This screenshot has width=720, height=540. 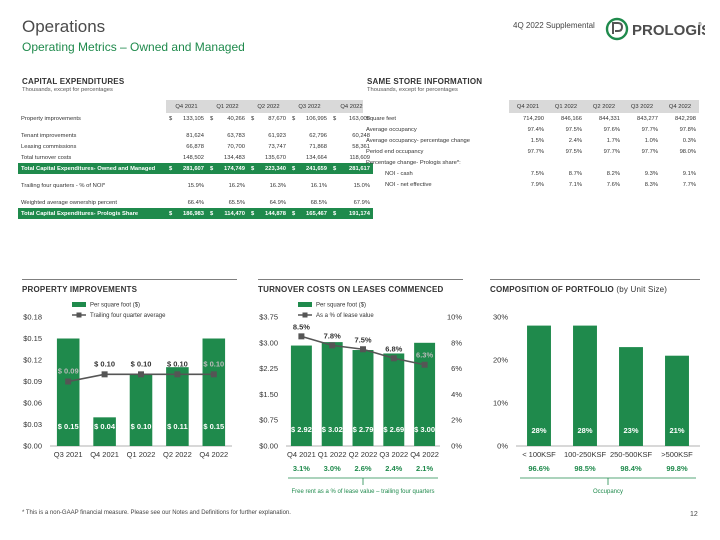 What do you see at coordinates (456, 342) in the screenshot?
I see `turnover-y2tick-label: 8%` at bounding box center [456, 342].